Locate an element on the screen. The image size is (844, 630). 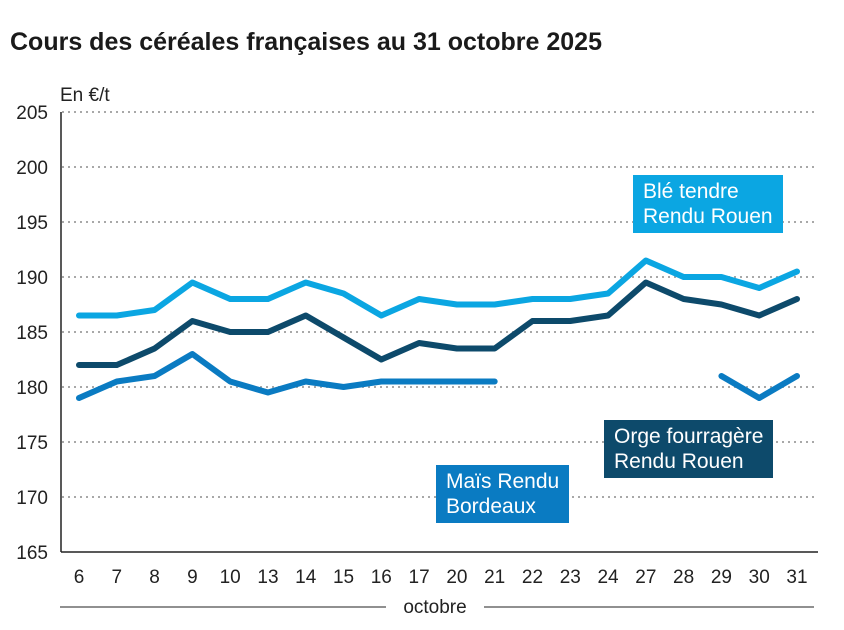
x-tick-label: 14 is located at coordinates (306, 577).